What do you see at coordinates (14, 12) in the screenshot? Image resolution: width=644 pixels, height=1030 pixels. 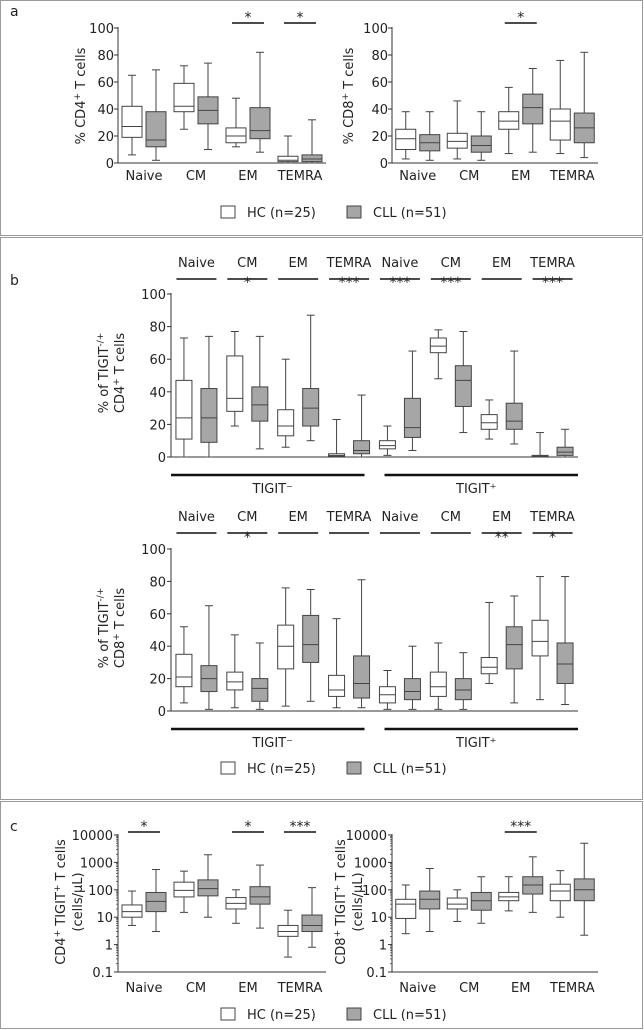 I see `panel-letter-a: a` at bounding box center [14, 12].